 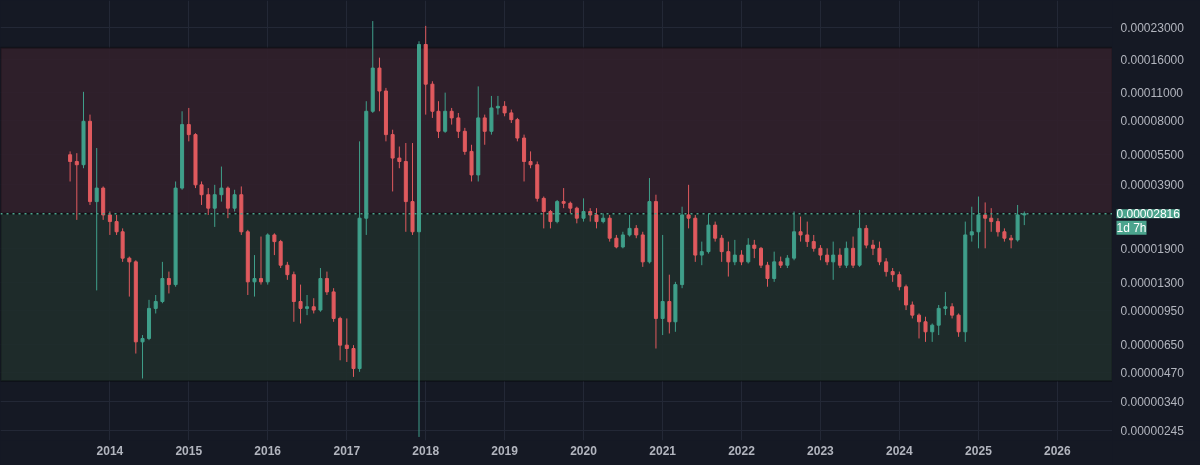 What do you see at coordinates (1152, 121) in the screenshot?
I see `y-tick-label: 0.00008000` at bounding box center [1152, 121].